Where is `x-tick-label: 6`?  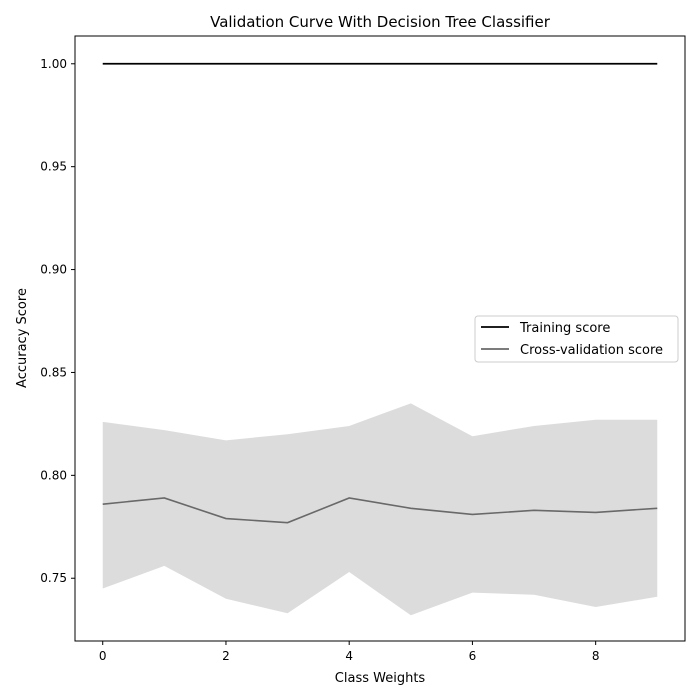 x-tick-label: 6 is located at coordinates (473, 656).